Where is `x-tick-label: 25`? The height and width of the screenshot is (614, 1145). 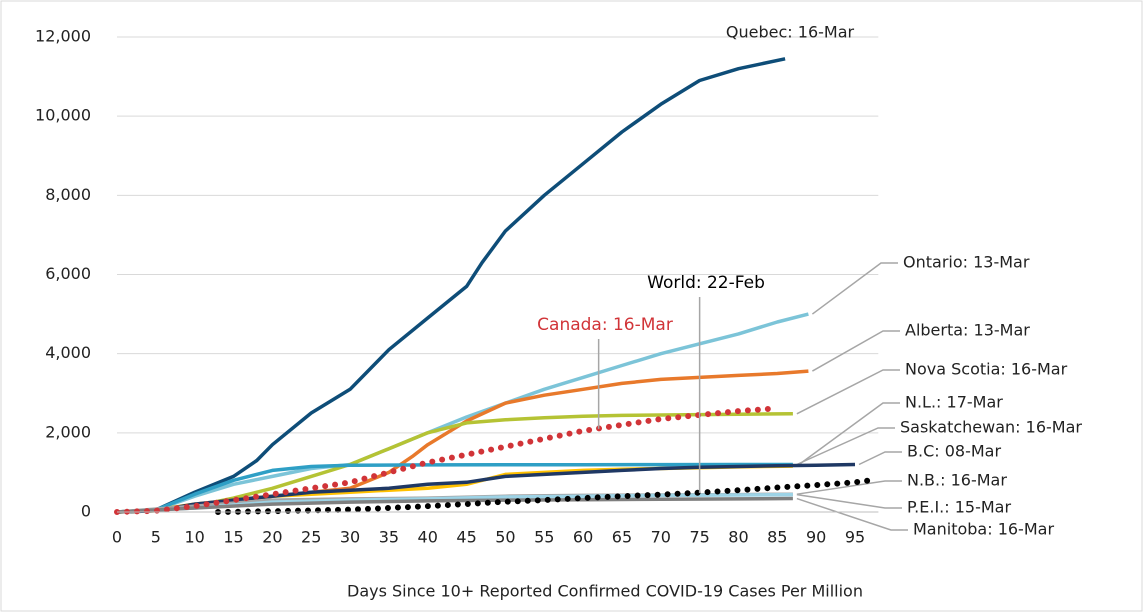
x-tick-label: 25 is located at coordinates (311, 537).